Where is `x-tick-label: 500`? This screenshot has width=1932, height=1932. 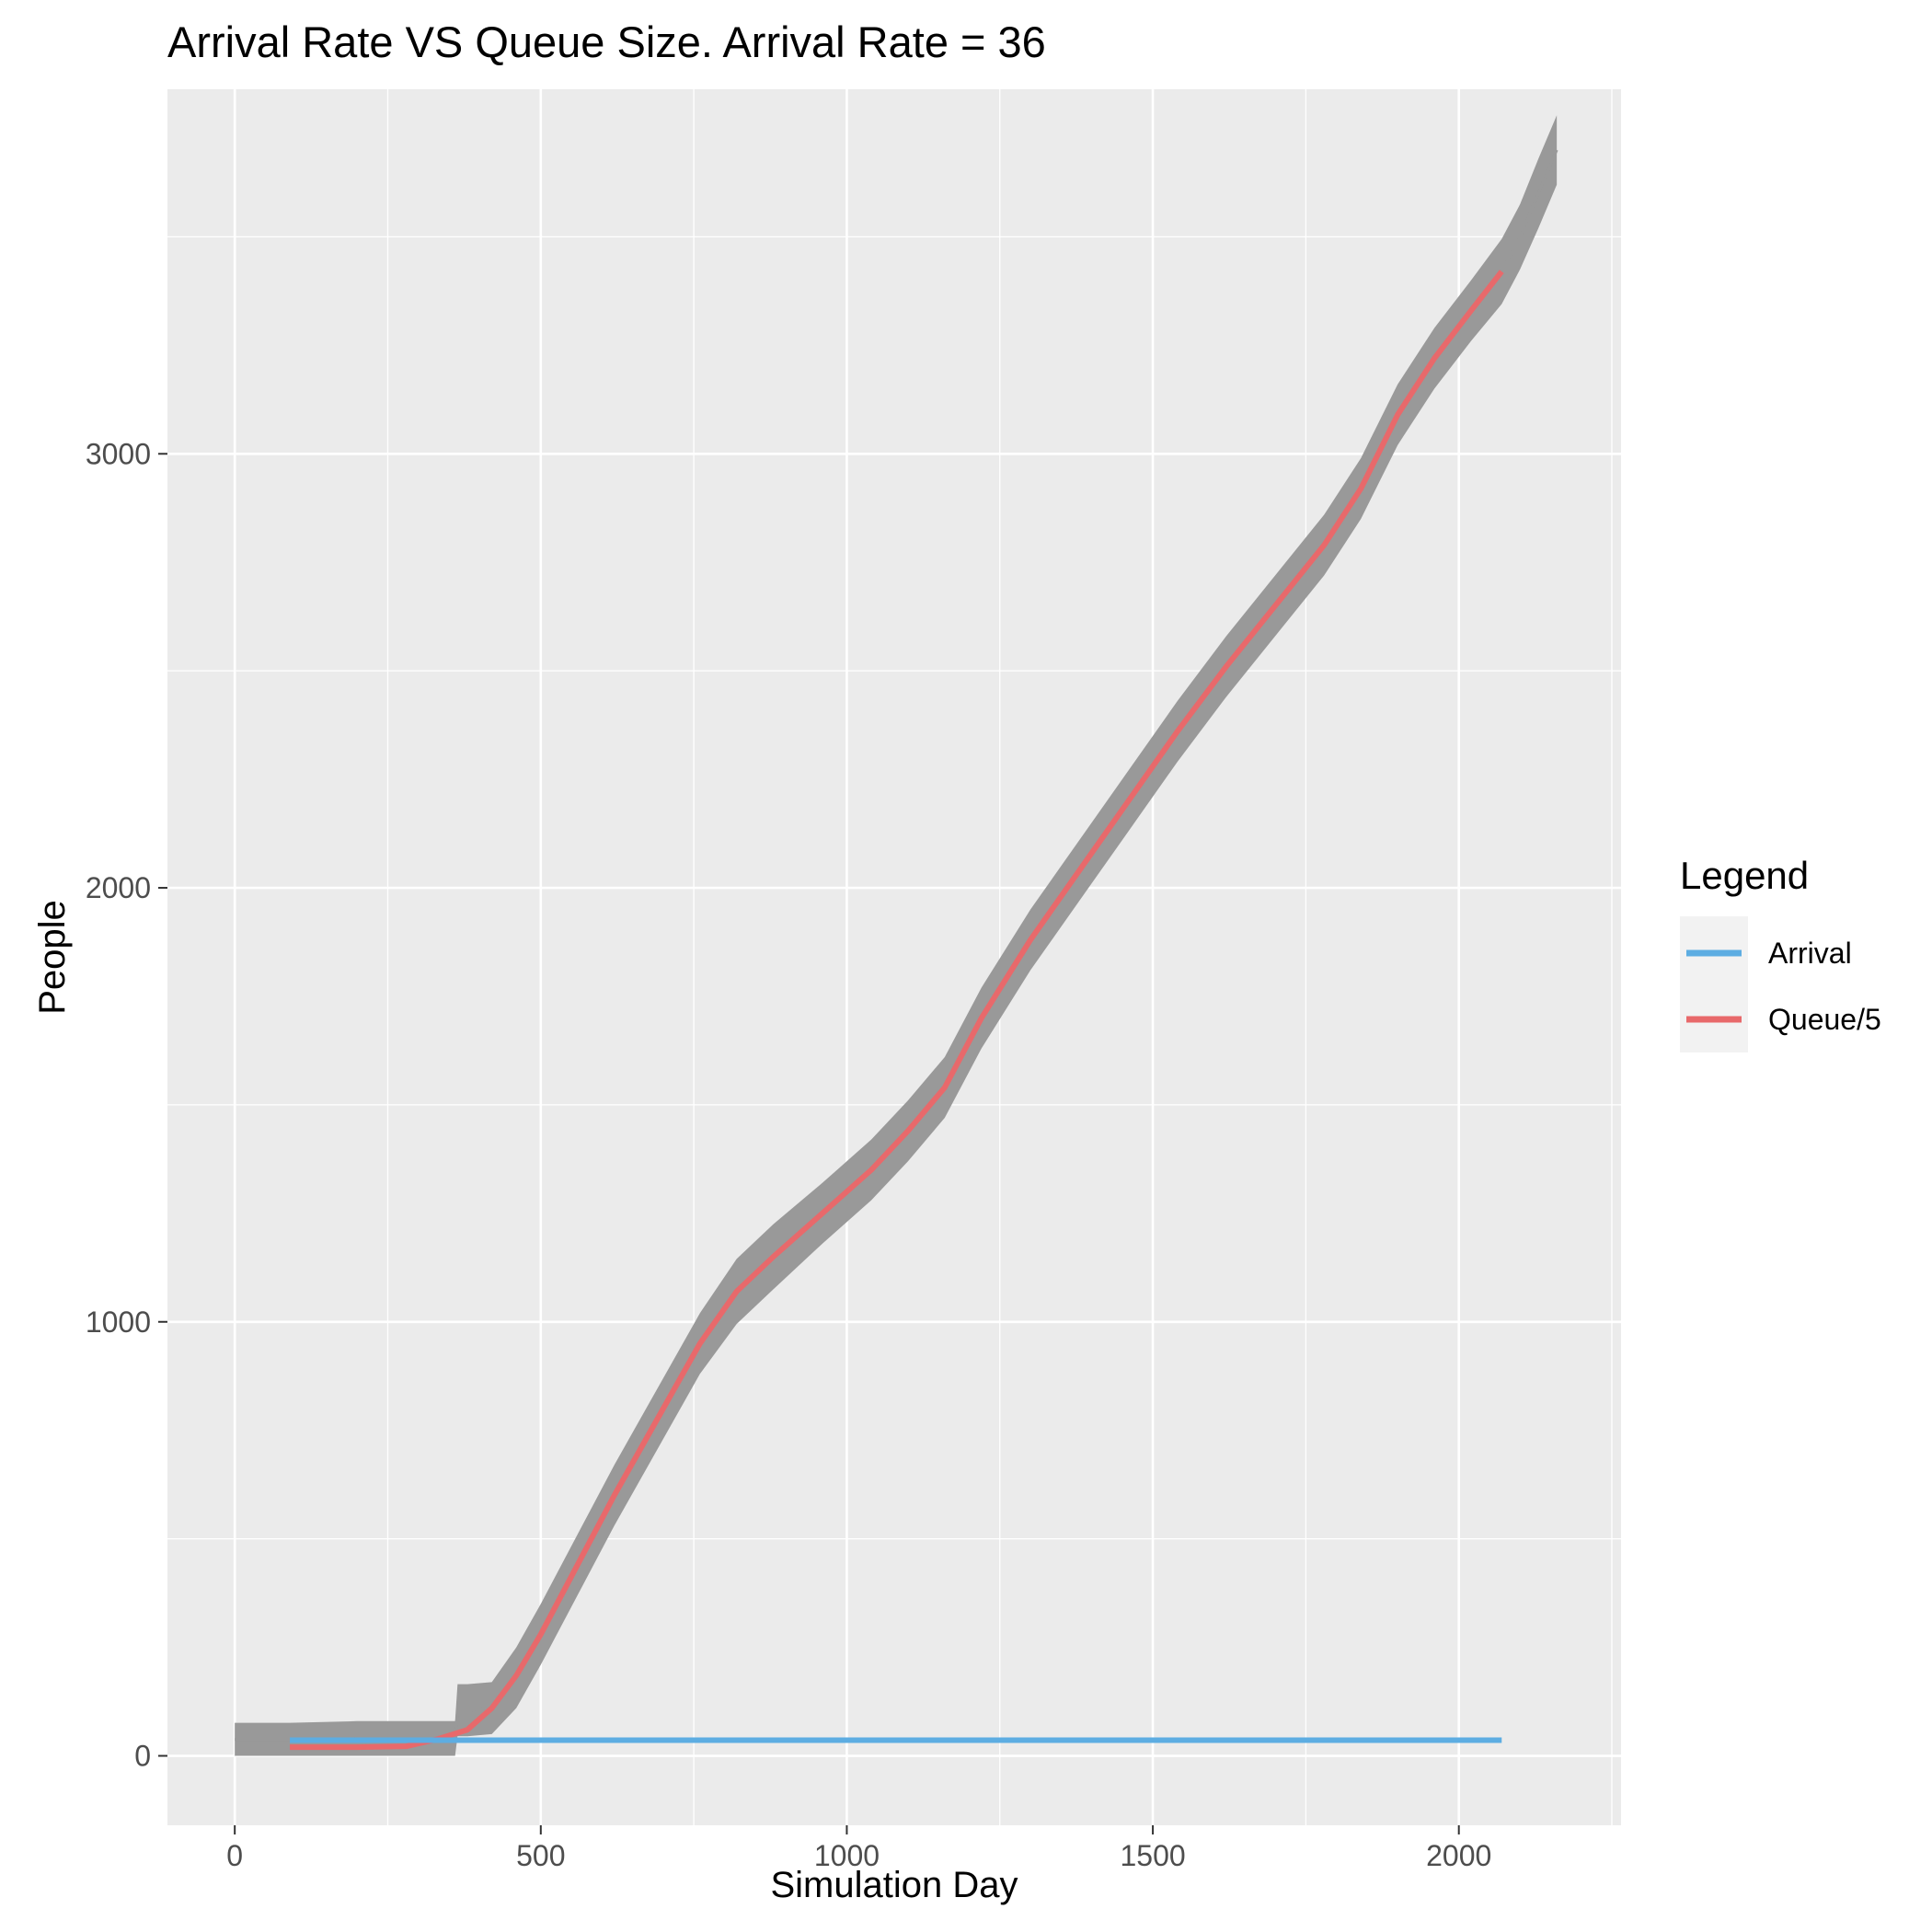 x-tick-label: 500 is located at coordinates (540, 1855).